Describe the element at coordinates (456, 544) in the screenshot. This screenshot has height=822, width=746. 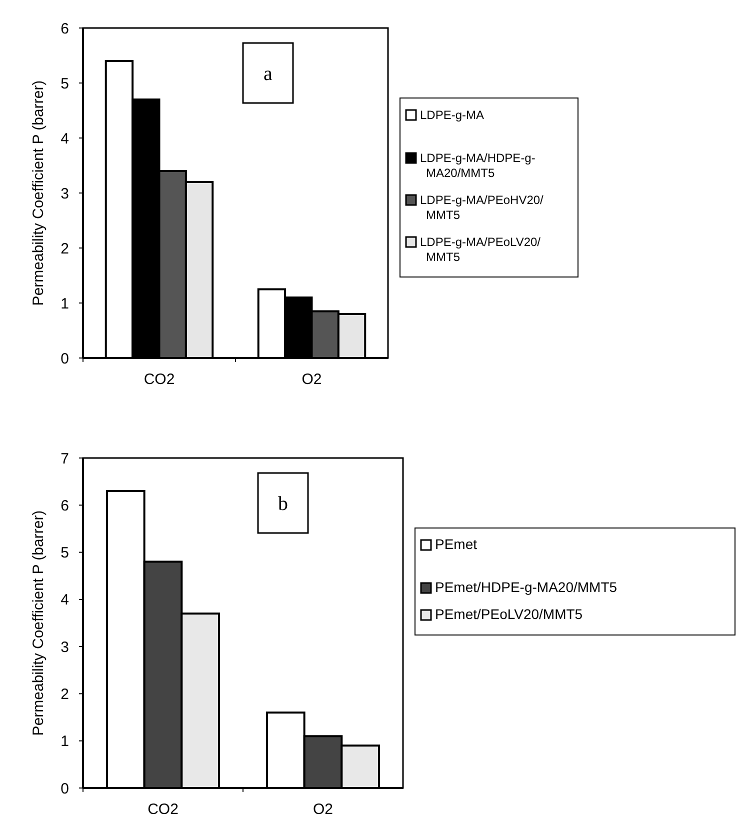
I see `legend-label: PEmet` at that location.